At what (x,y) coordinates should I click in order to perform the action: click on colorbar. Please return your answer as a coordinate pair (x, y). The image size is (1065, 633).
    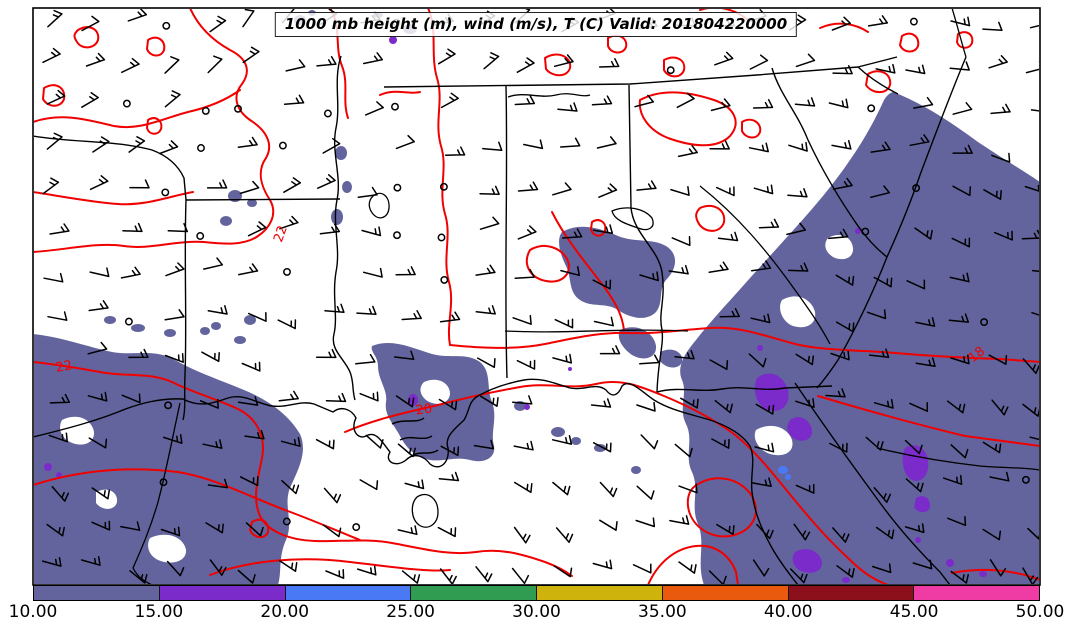
    Looking at the image, I should click on (536, 593).